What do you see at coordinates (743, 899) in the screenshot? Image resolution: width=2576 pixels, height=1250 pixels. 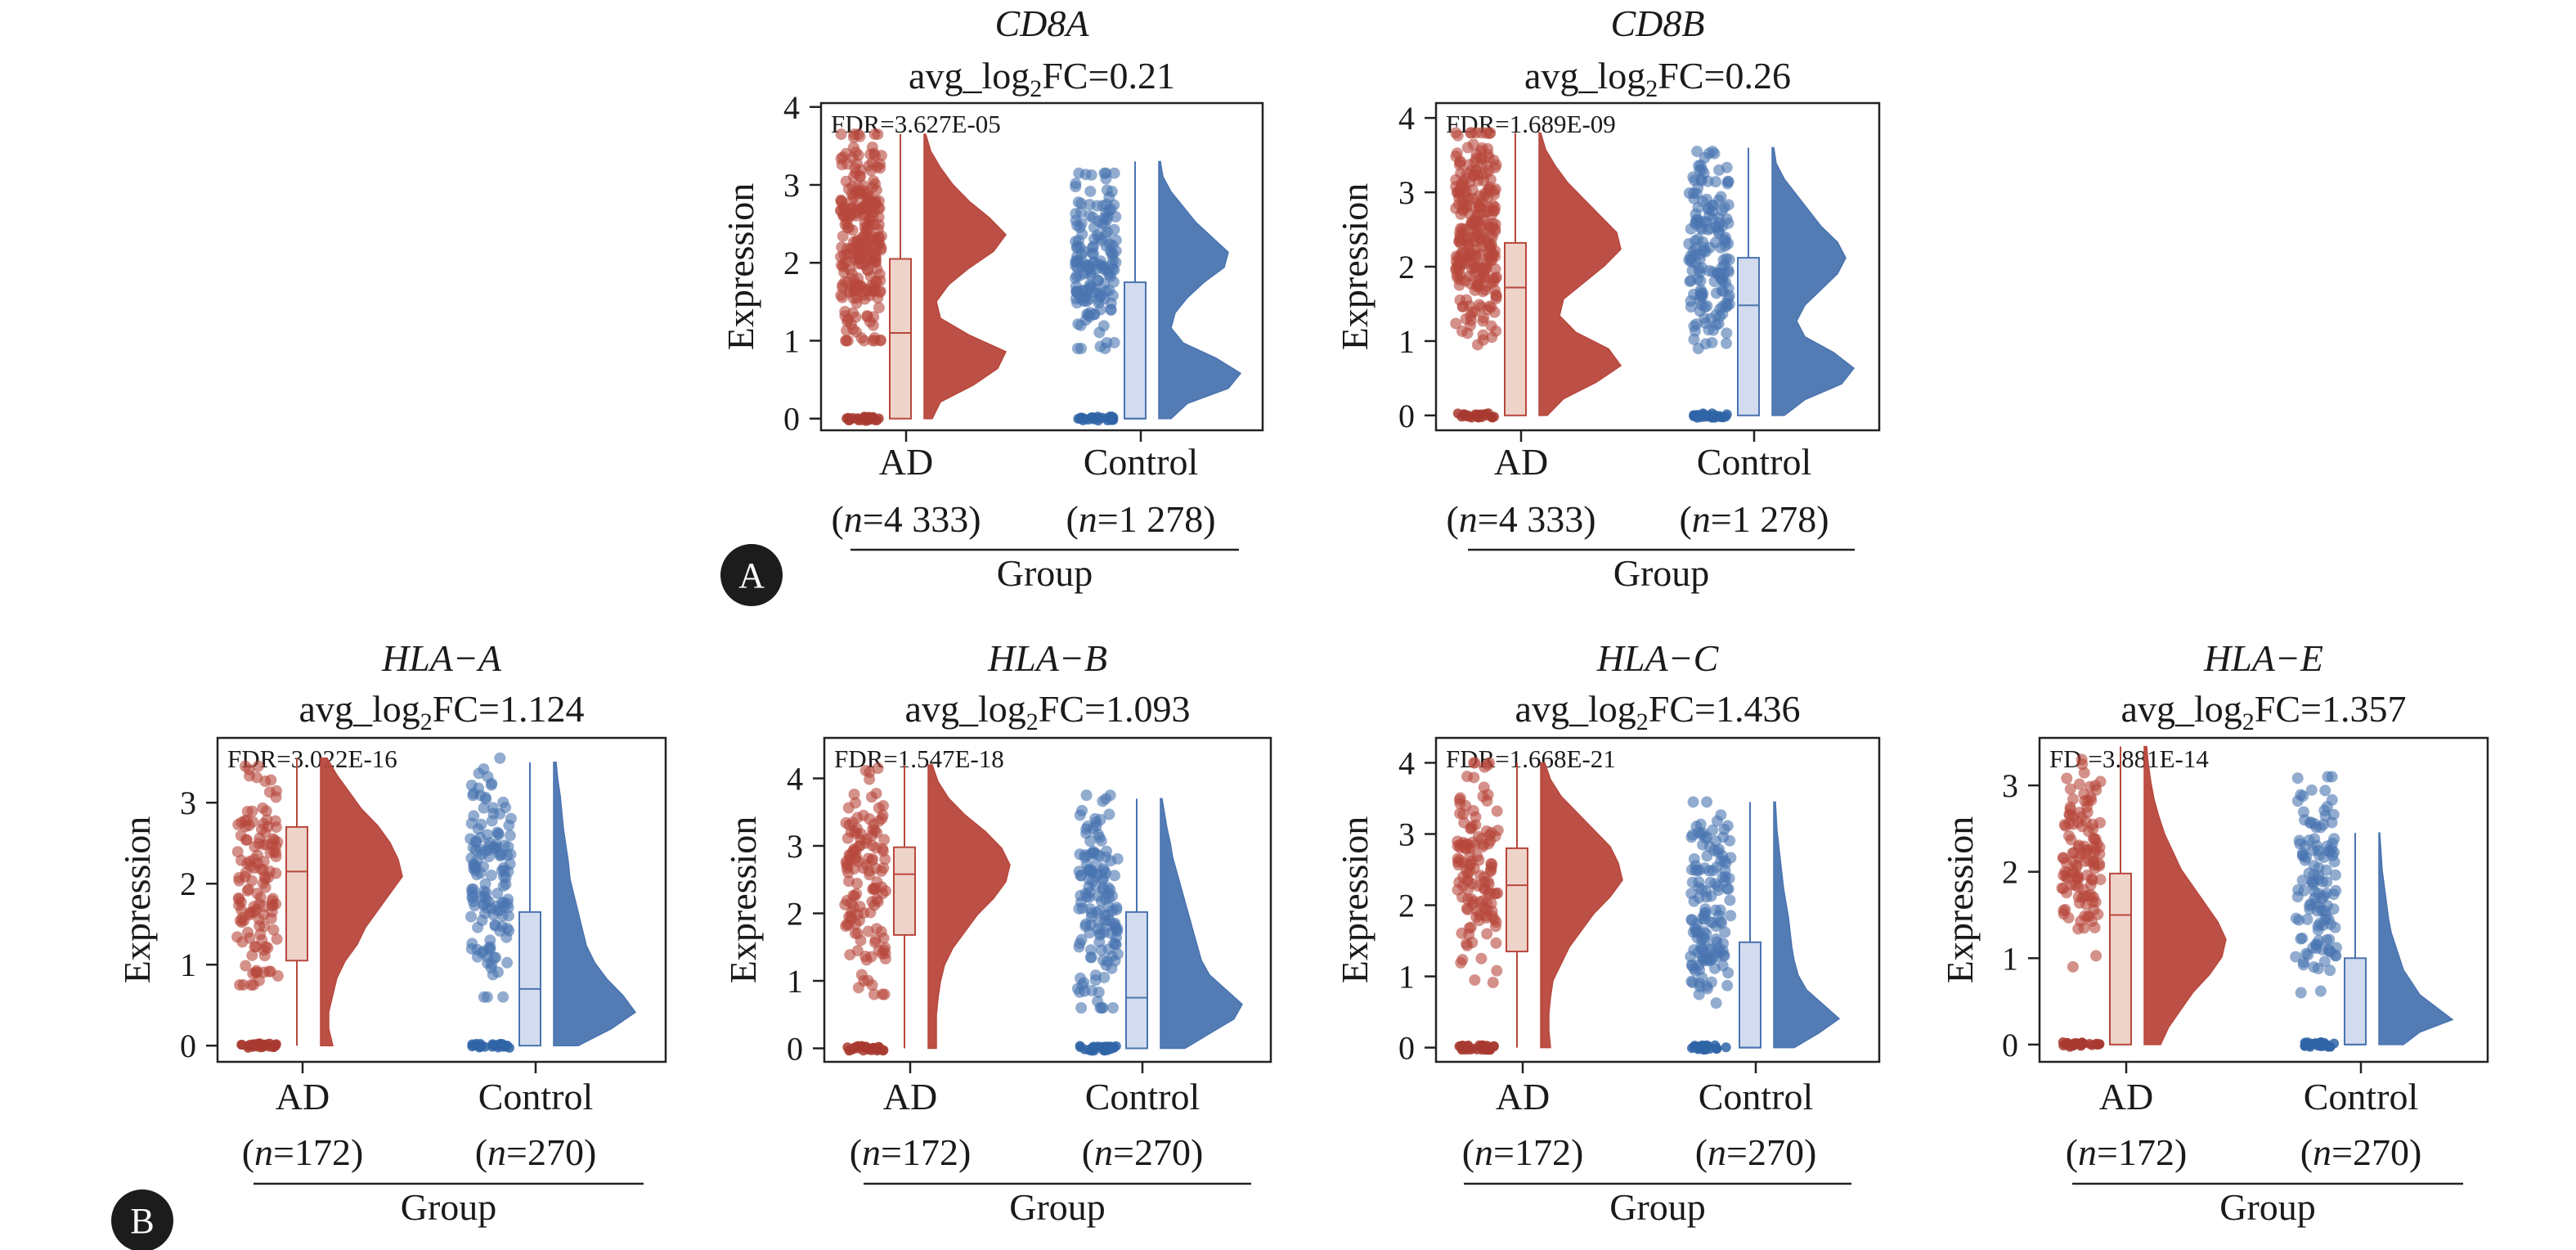 I see `y-axis-label: Expression` at bounding box center [743, 899].